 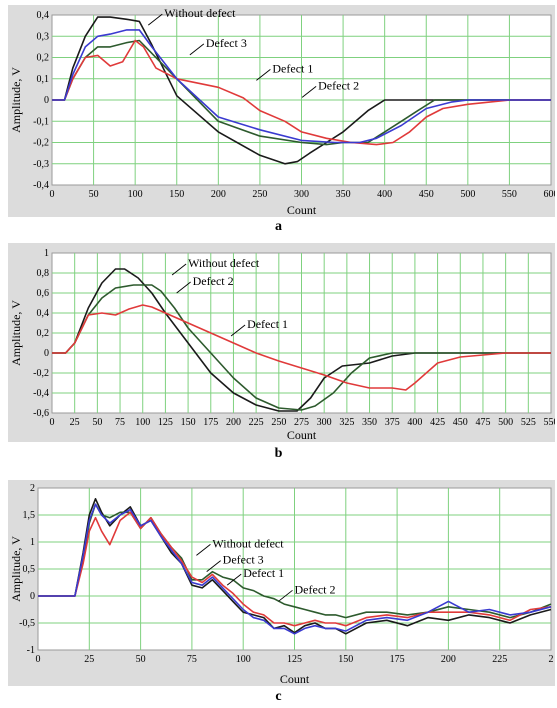 I want to click on y-tick-label: 0,6, so click(x=43, y=293).